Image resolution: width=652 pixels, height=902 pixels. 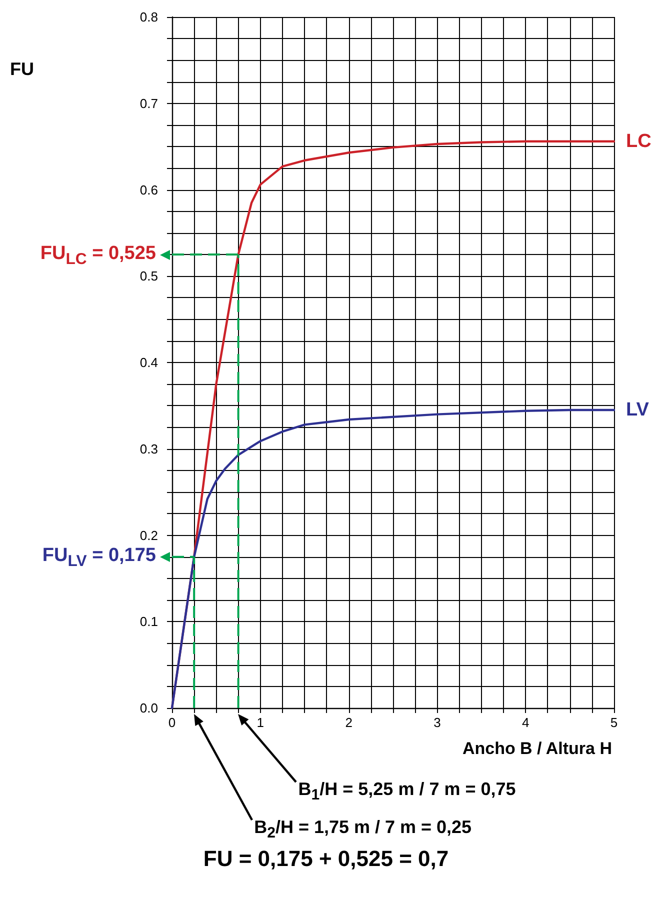 I want to click on y-tick-label: 0.5, so click(x=149, y=276).